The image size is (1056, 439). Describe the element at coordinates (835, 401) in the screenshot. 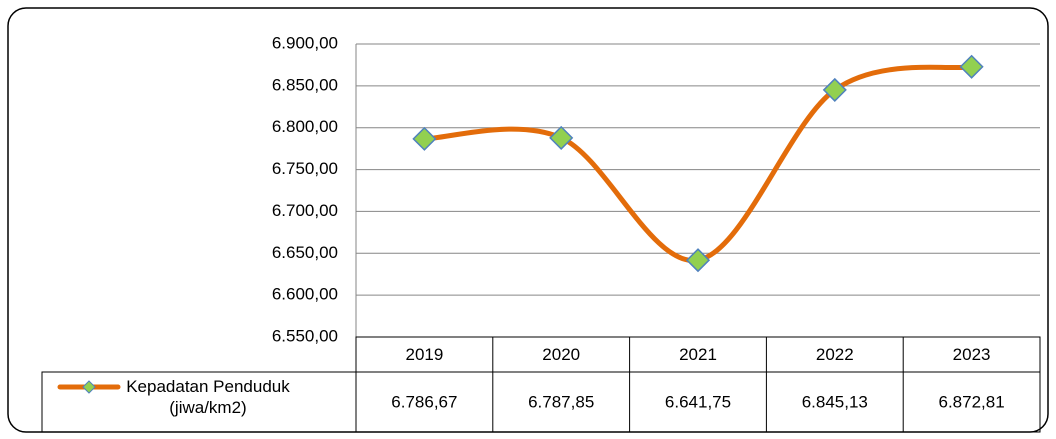

I see `table-value: 6.845,13` at that location.